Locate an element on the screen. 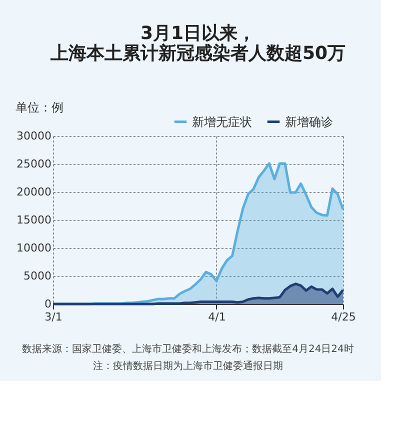 Image resolution: width=400 pixels, height=428 pixels. legend-label: 新增确诊 is located at coordinates (309, 121).